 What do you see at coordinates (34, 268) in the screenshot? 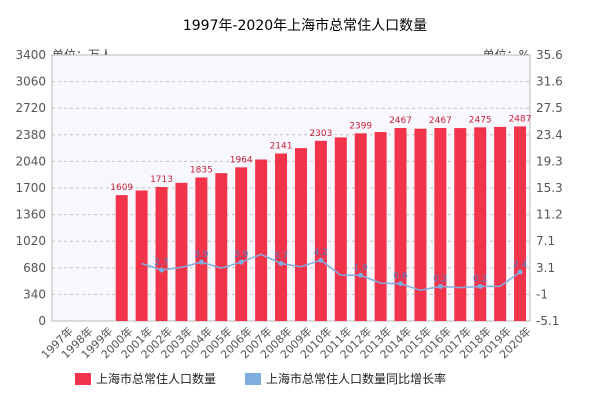
I see `left-axis-tick-label: 680` at bounding box center [34, 268].